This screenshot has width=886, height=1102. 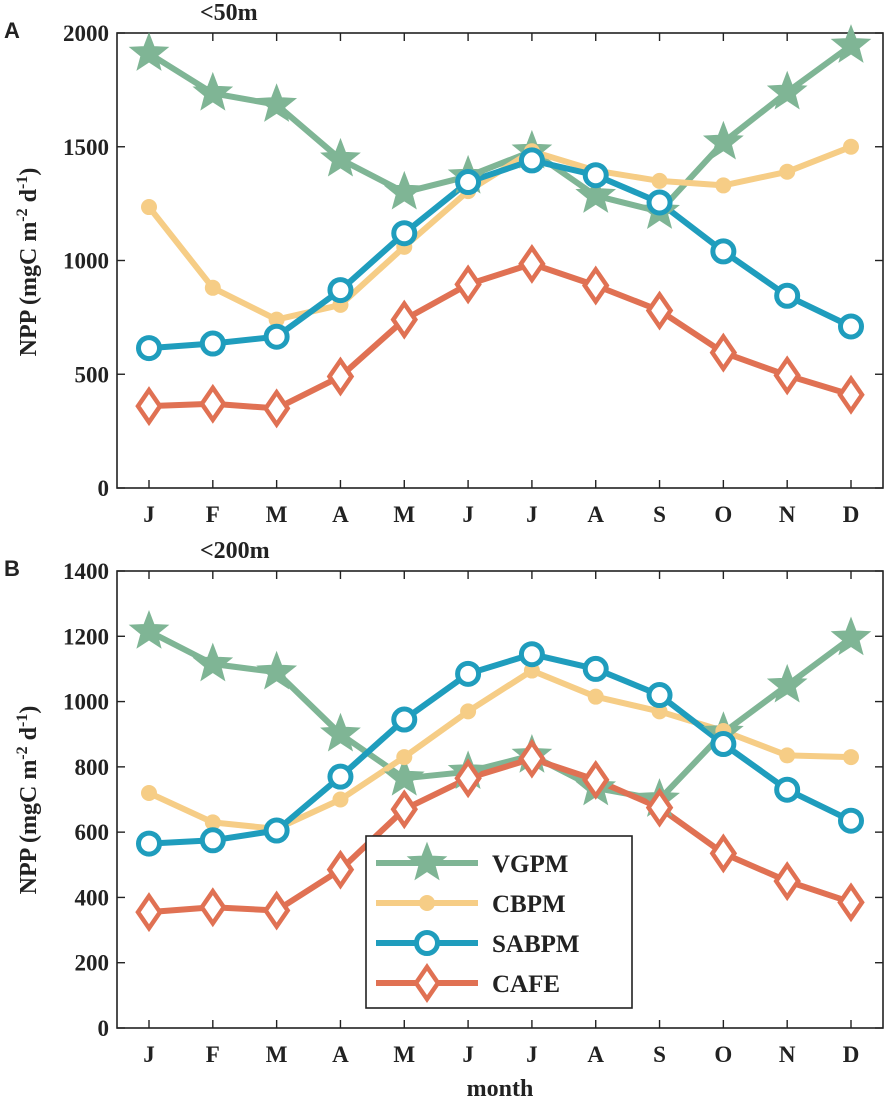 What do you see at coordinates (29, 198) in the screenshot?
I see `panel-a-ylabel-mid: d` at bounding box center [29, 198].